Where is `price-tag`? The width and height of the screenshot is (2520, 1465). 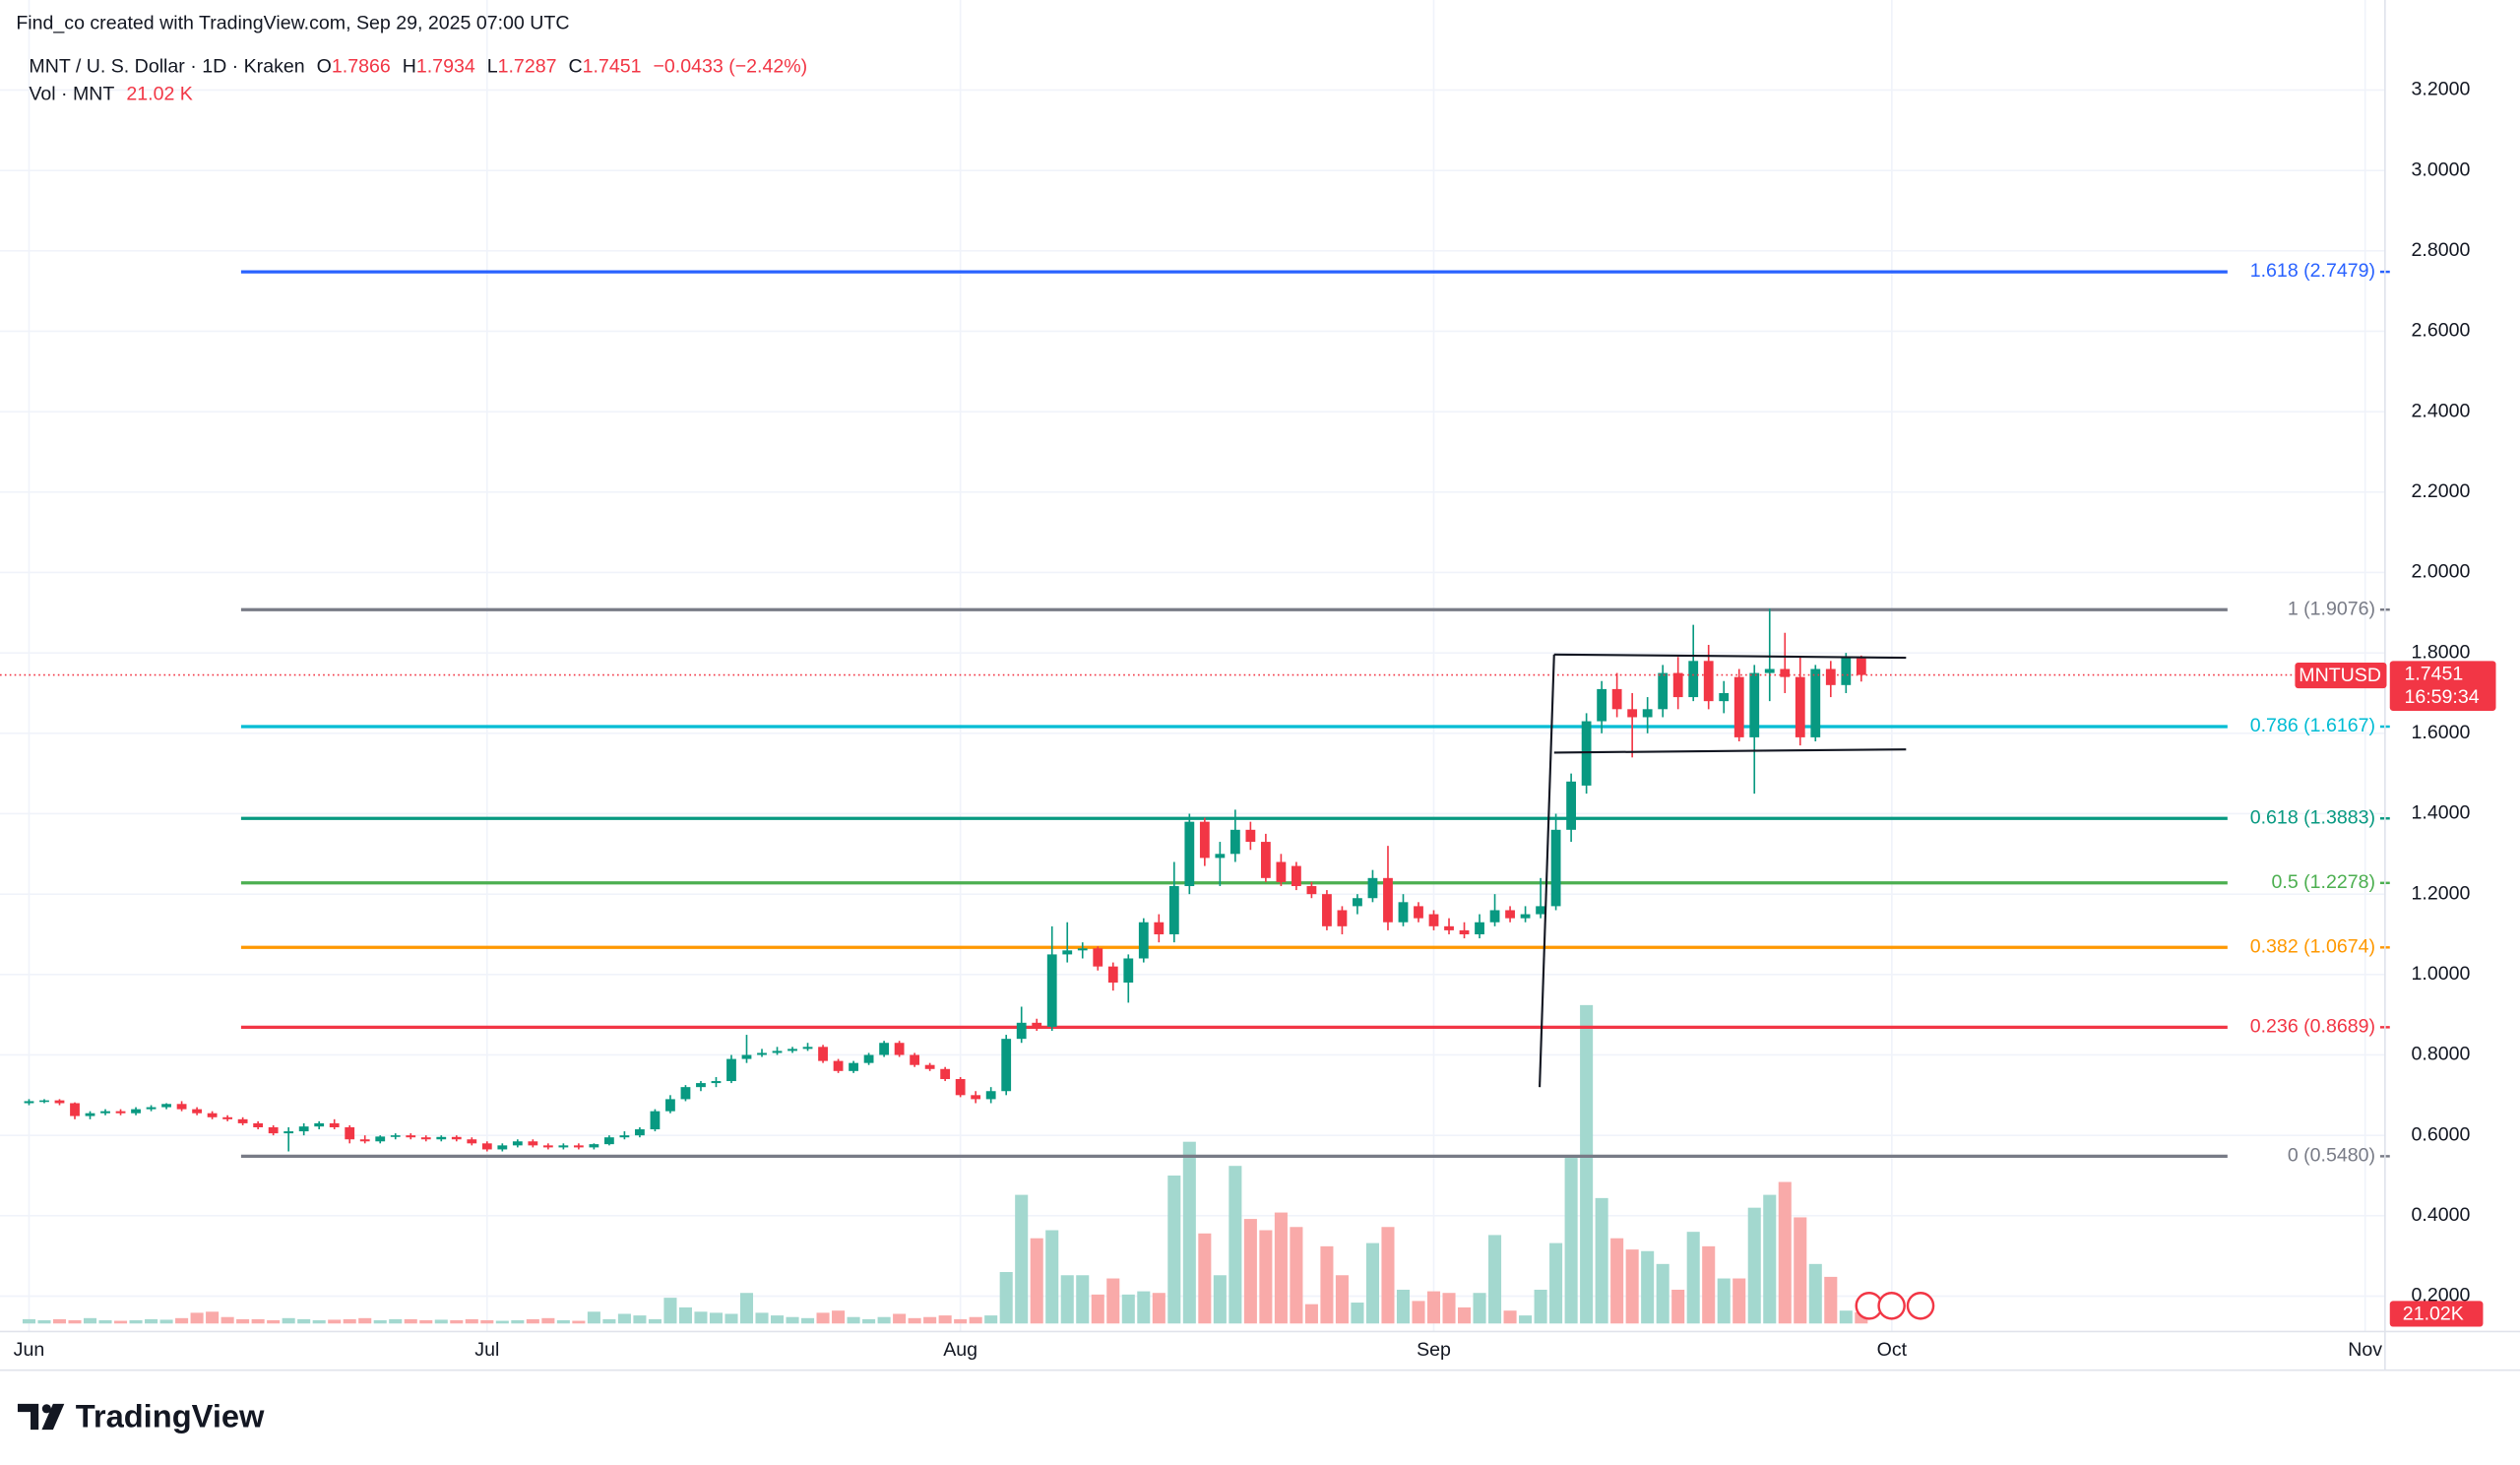 price-tag is located at coordinates (2442, 686).